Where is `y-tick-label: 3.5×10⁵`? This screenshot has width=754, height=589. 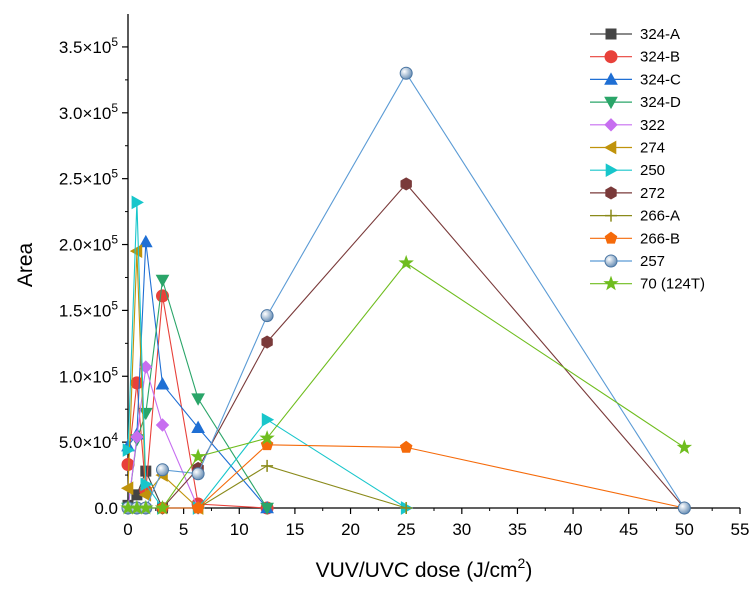
y-tick-label: 3.5×10⁵ is located at coordinates (88, 46).